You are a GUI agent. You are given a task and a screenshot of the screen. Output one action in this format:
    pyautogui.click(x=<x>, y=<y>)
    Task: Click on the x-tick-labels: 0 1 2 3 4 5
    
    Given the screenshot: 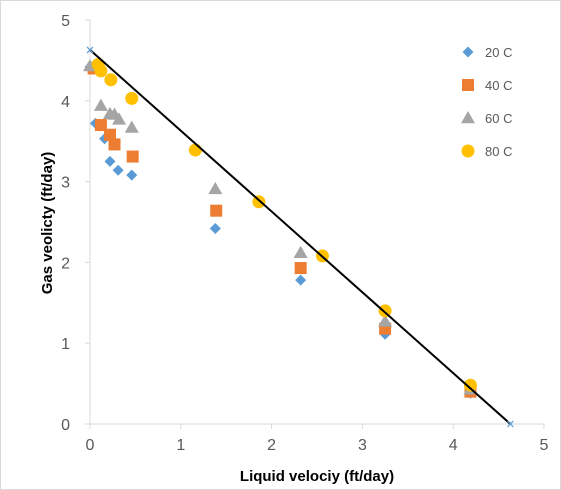 What is the action you would take?
    pyautogui.click(x=317, y=445)
    